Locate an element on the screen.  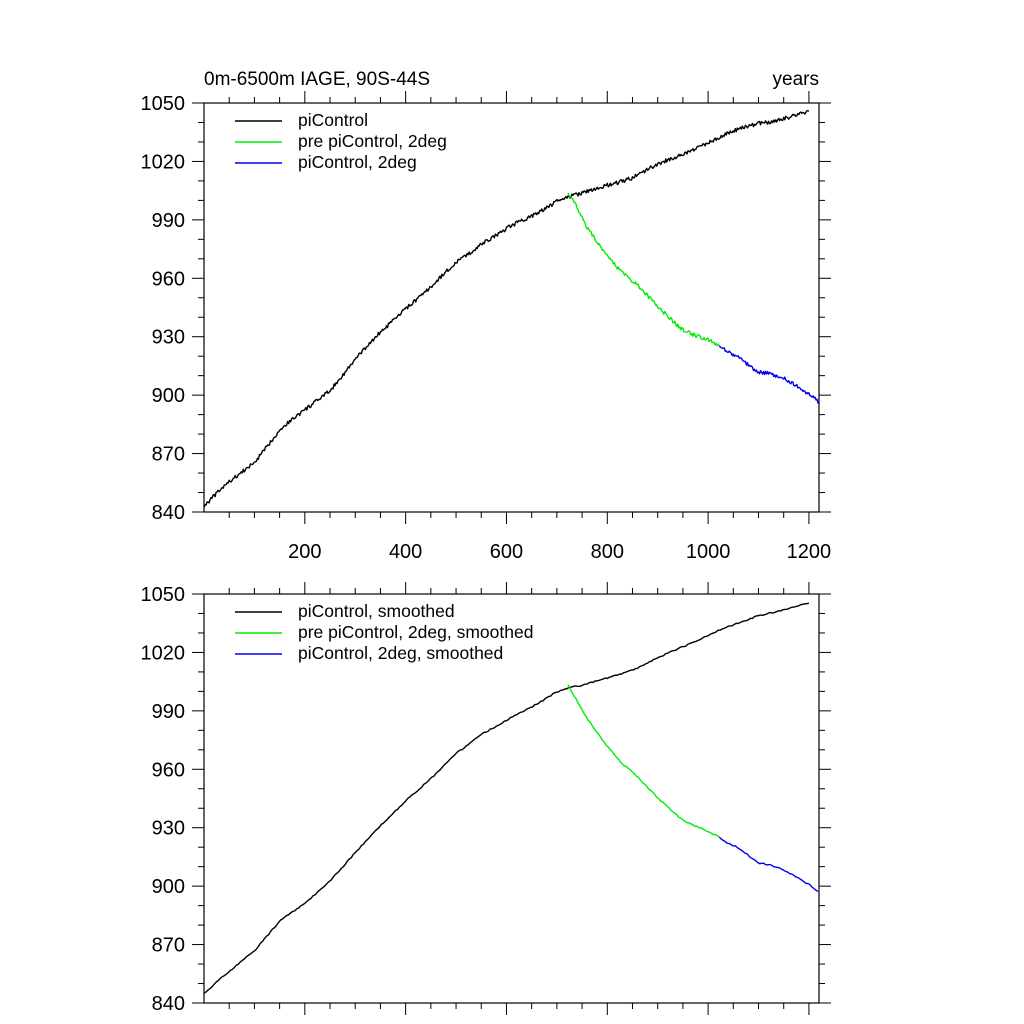
series-line-pre-picontrol-2deg is located at coordinates (643, 269).